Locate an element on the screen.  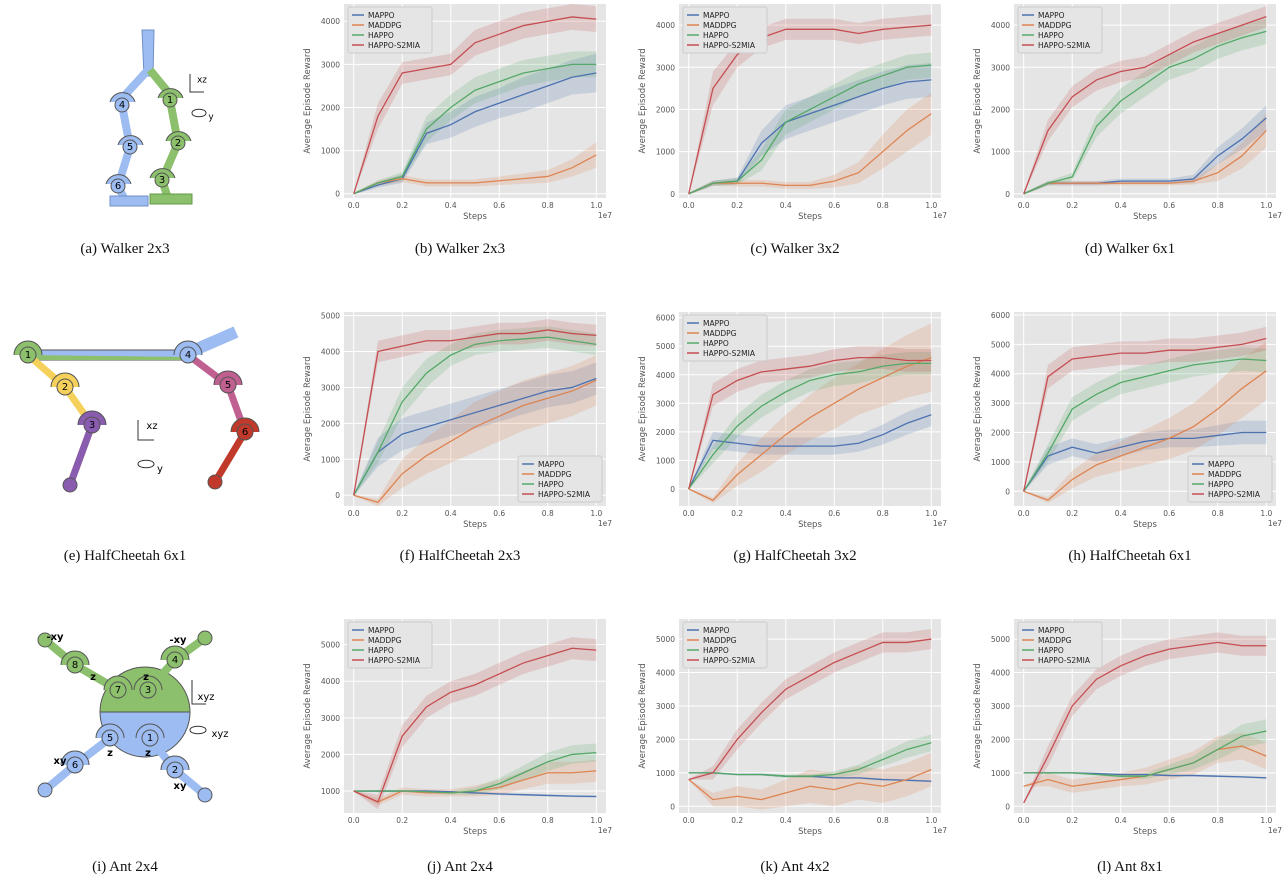
joint-label: 1 is located at coordinates (170, 100).